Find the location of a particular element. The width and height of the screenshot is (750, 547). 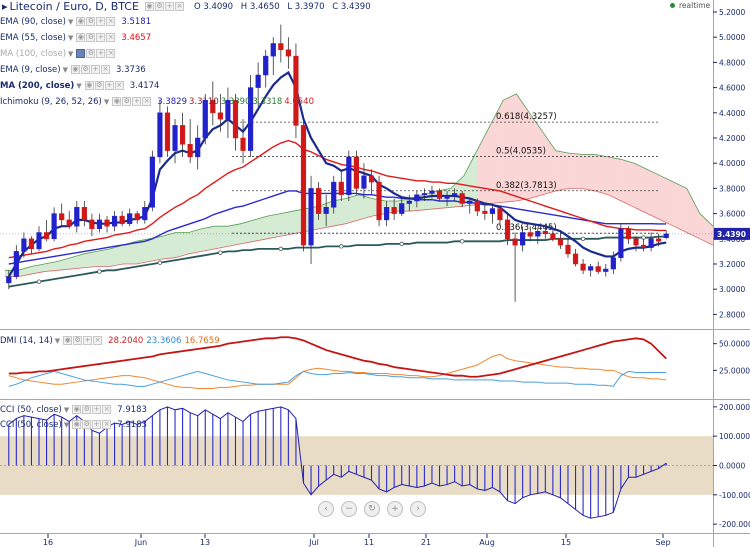

legend-name: EMA (90, close) is located at coordinates (33, 21).